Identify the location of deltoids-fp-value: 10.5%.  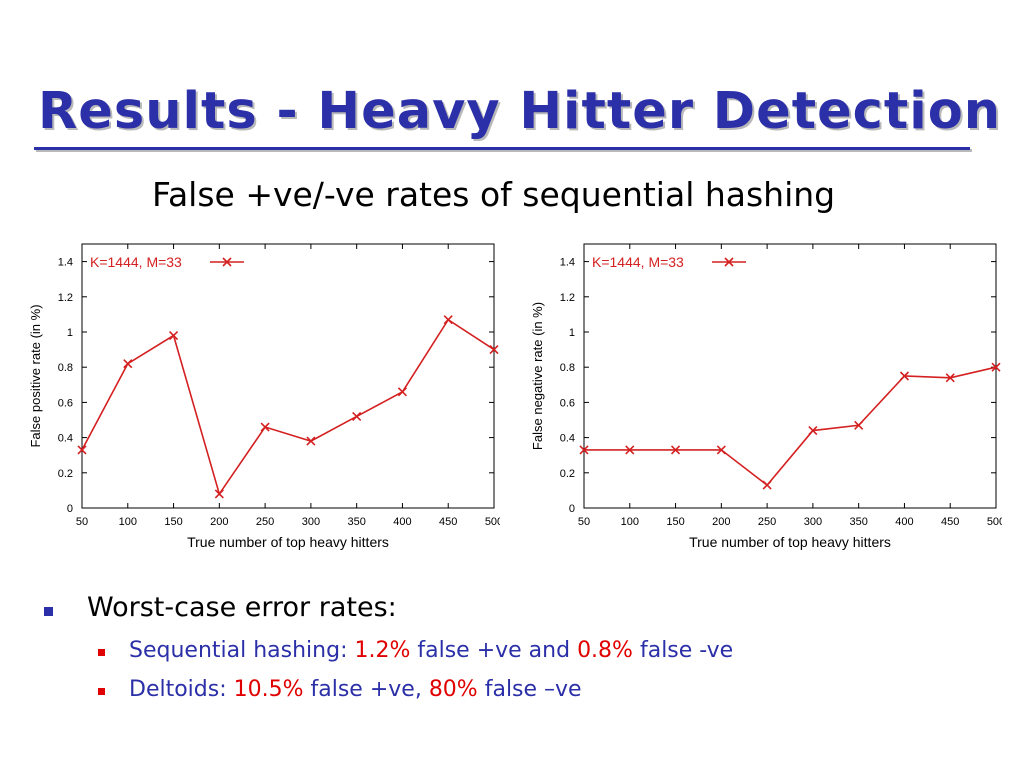
(268, 689).